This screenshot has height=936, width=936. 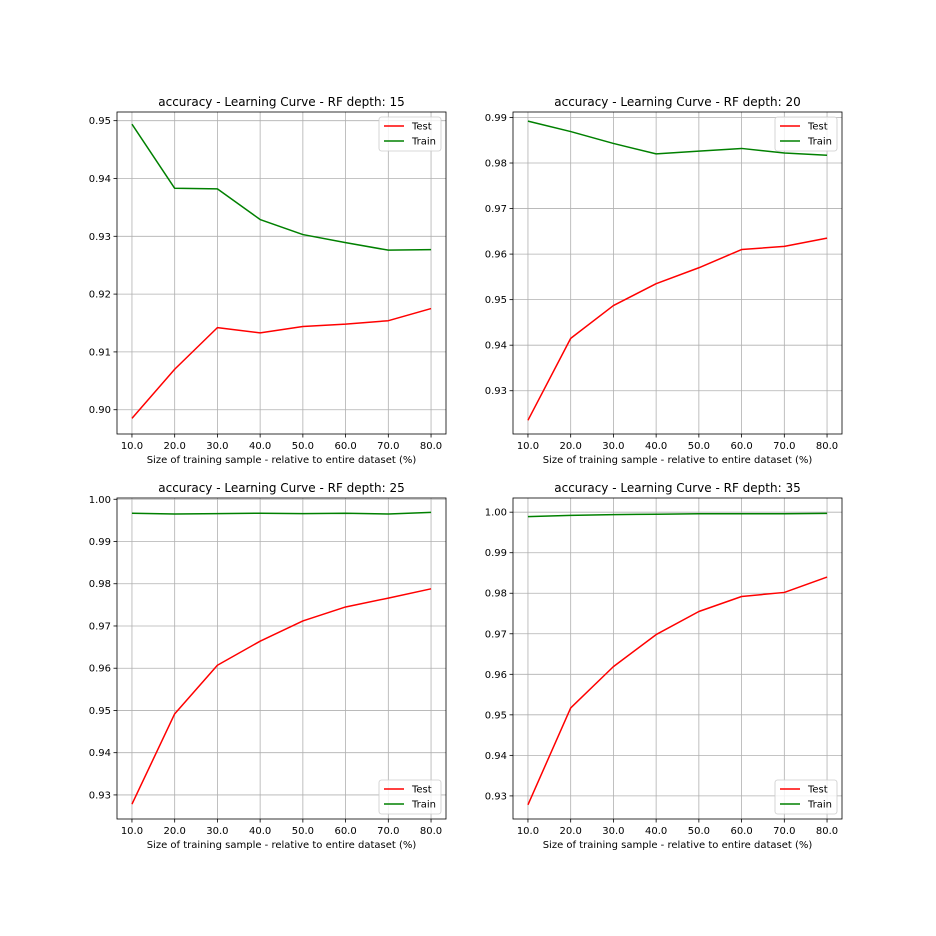 I want to click on chart-title: accuracy - Learning Curve - RF depth: 25, so click(x=281, y=488).